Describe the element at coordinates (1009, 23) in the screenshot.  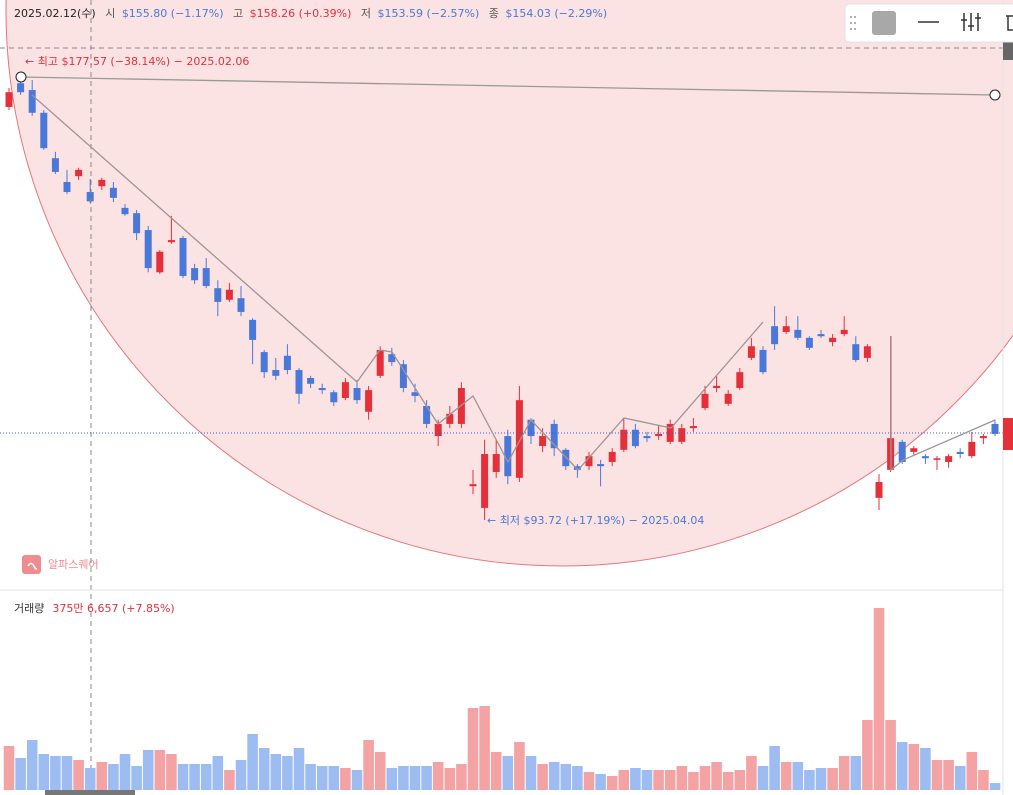
I see `delete-button` at that location.